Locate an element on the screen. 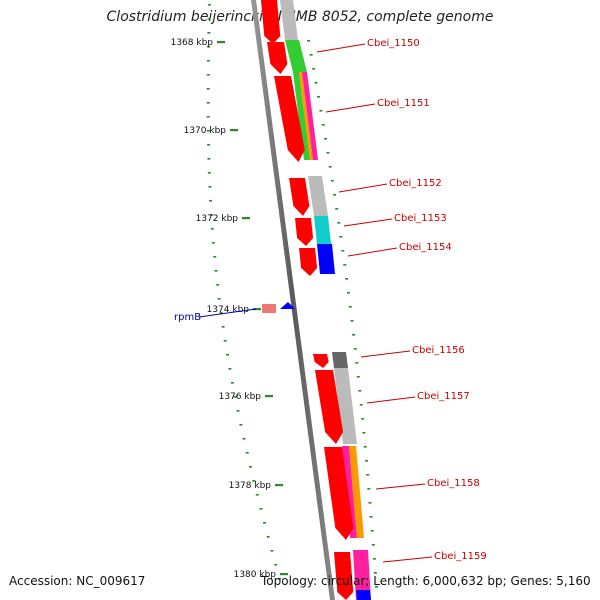 The height and width of the screenshot is (600, 600). kbp-tick-label: 1380 kbp is located at coordinates (255, 575).